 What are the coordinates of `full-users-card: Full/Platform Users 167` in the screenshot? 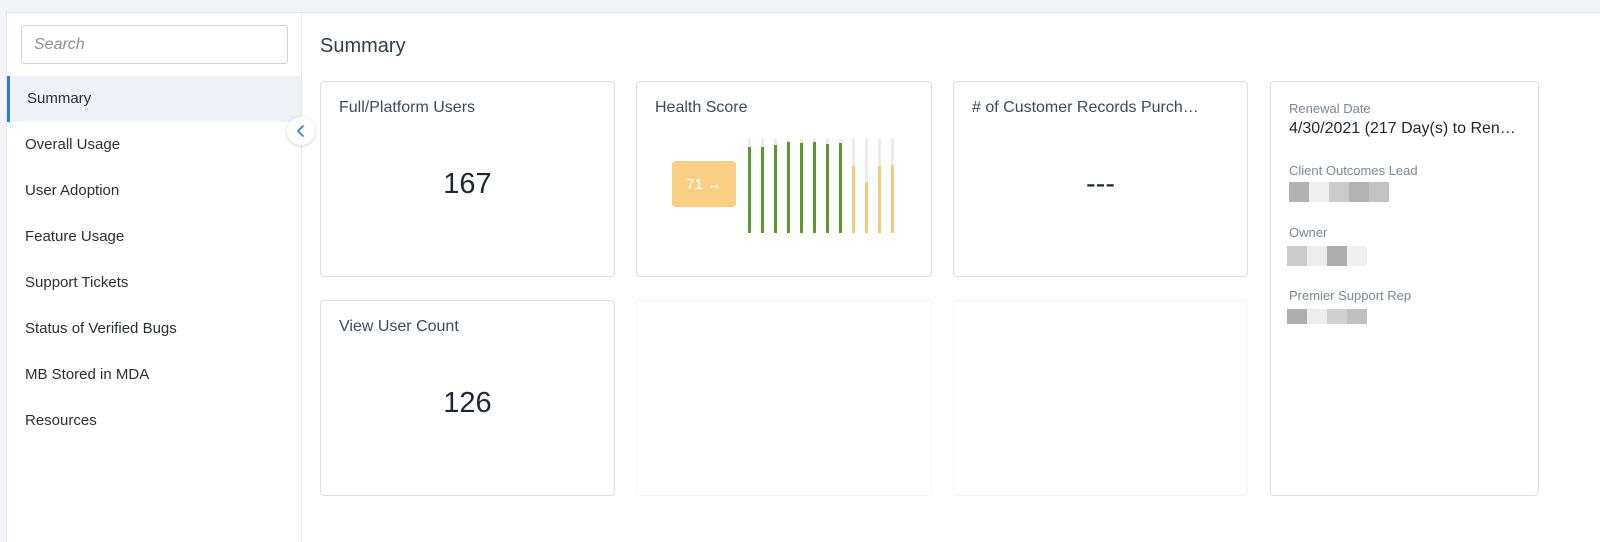 It's located at (467, 179).